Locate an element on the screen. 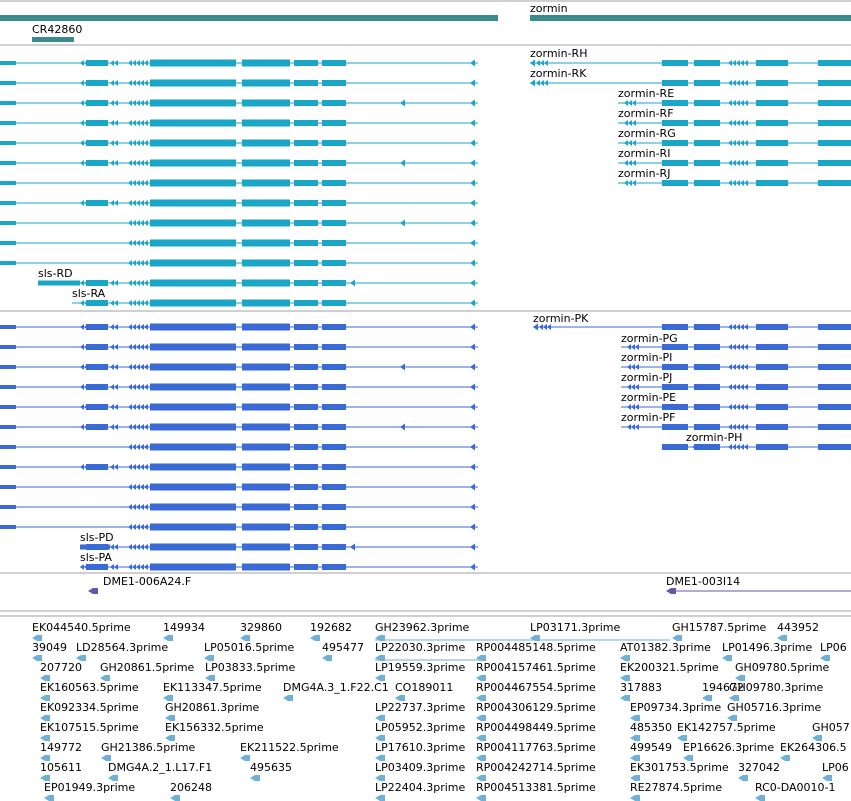  protein-label-zormin-pi: zormin-PI is located at coordinates (646, 357).